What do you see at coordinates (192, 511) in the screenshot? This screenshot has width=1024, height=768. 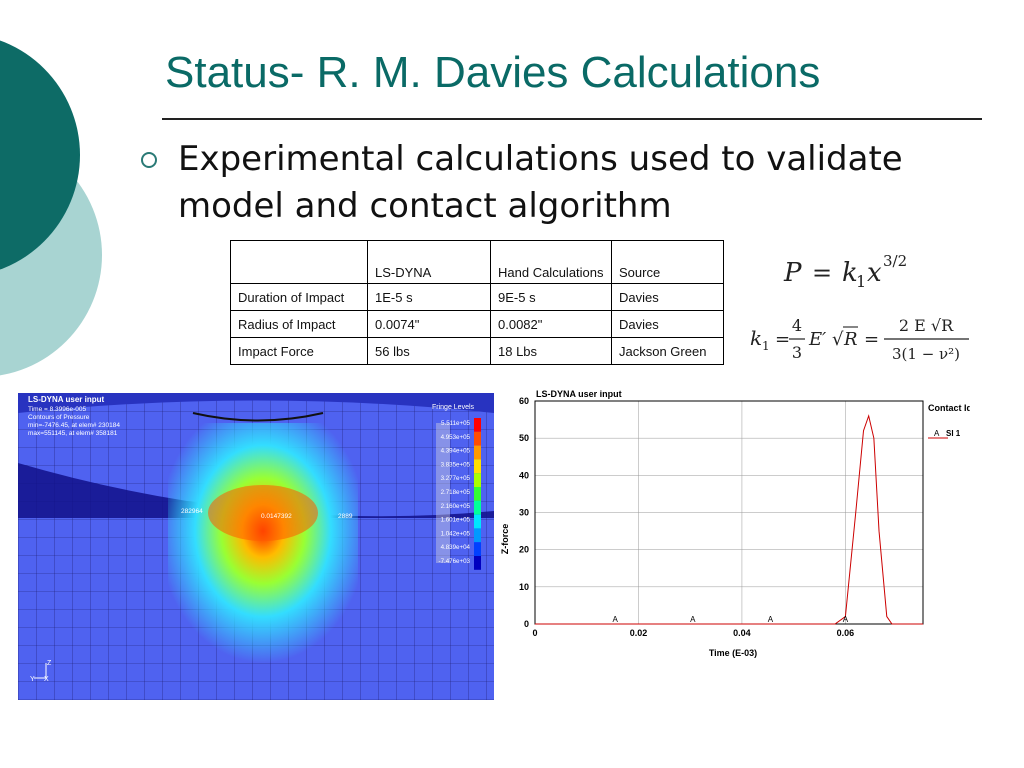 I see `contour-label: 282964` at bounding box center [192, 511].